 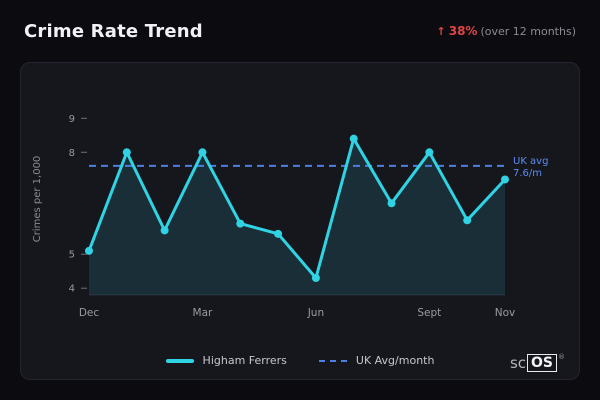 I want to click on up-arrow-icon: ↑, so click(x=441, y=31).